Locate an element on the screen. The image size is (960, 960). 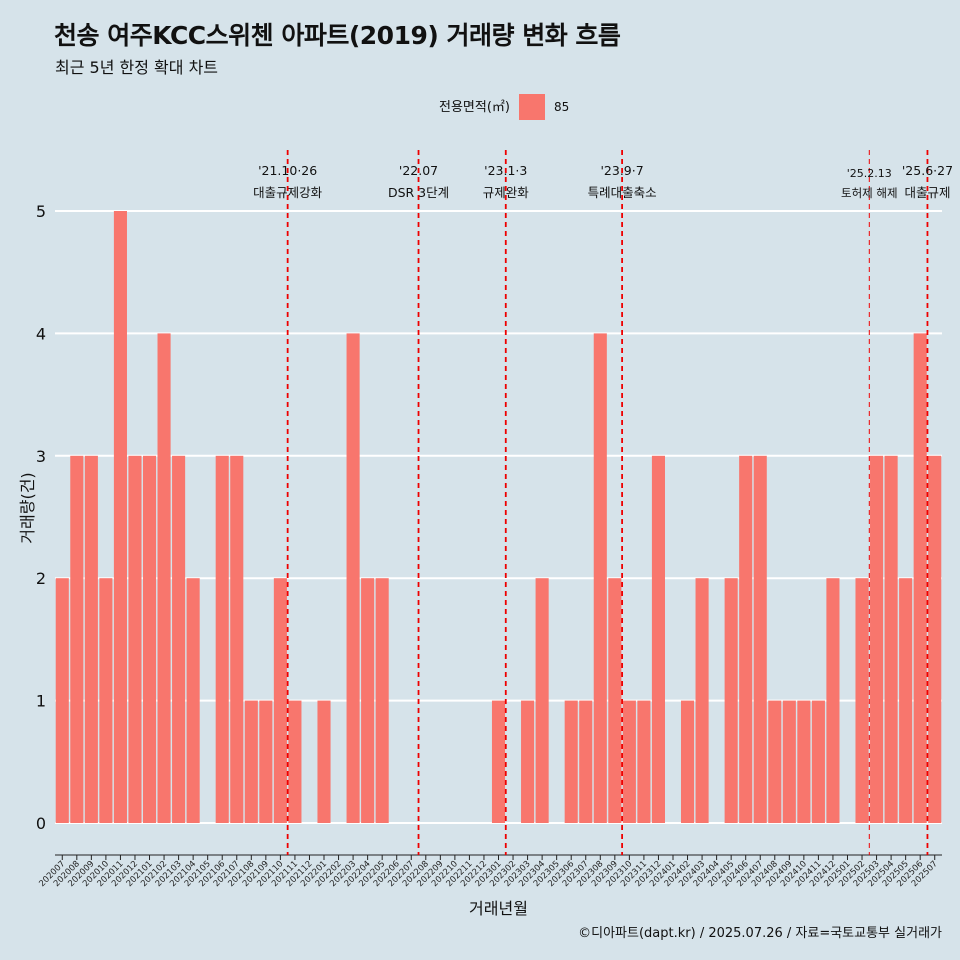
y-tick-label: 4 is located at coordinates (41, 333).